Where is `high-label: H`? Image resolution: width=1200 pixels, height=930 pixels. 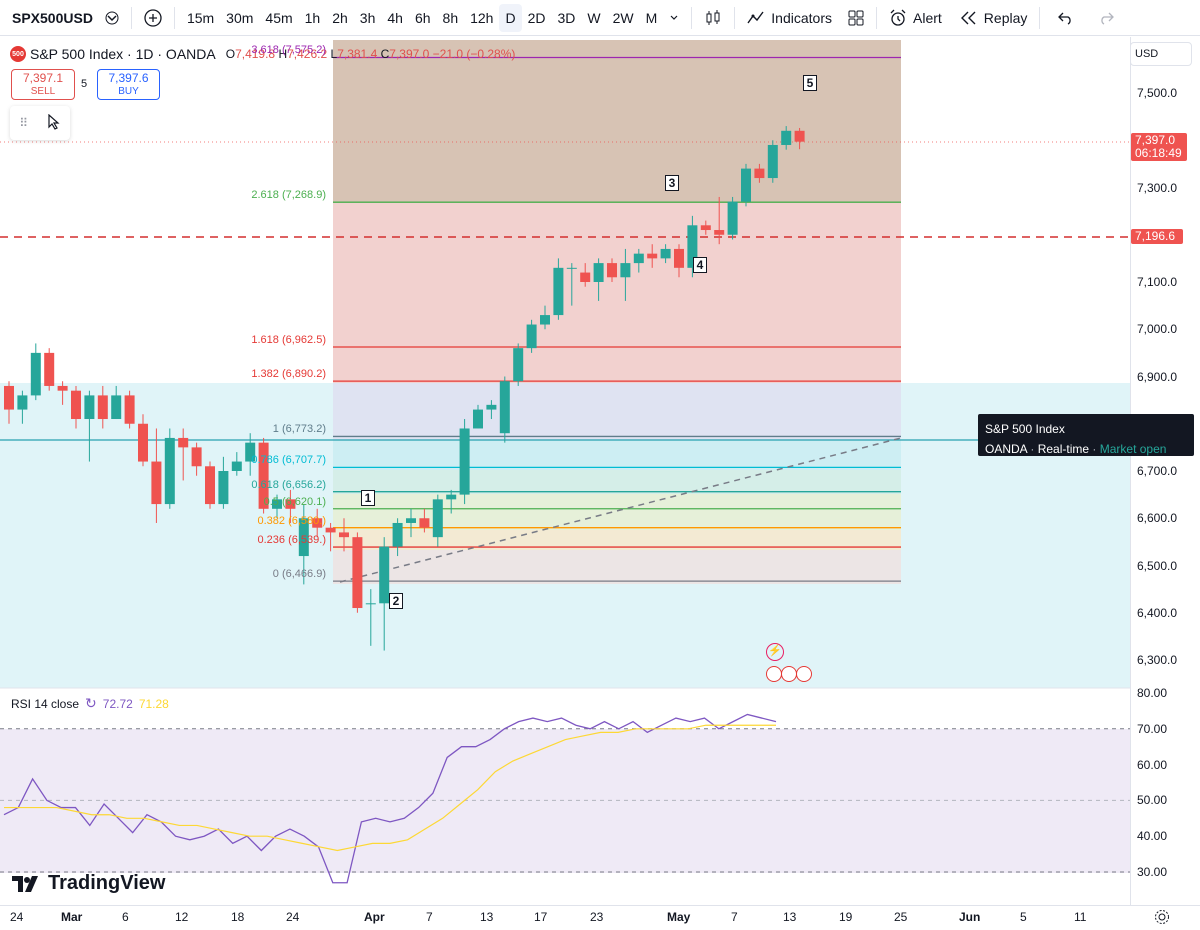
high-label: H is located at coordinates (283, 54).